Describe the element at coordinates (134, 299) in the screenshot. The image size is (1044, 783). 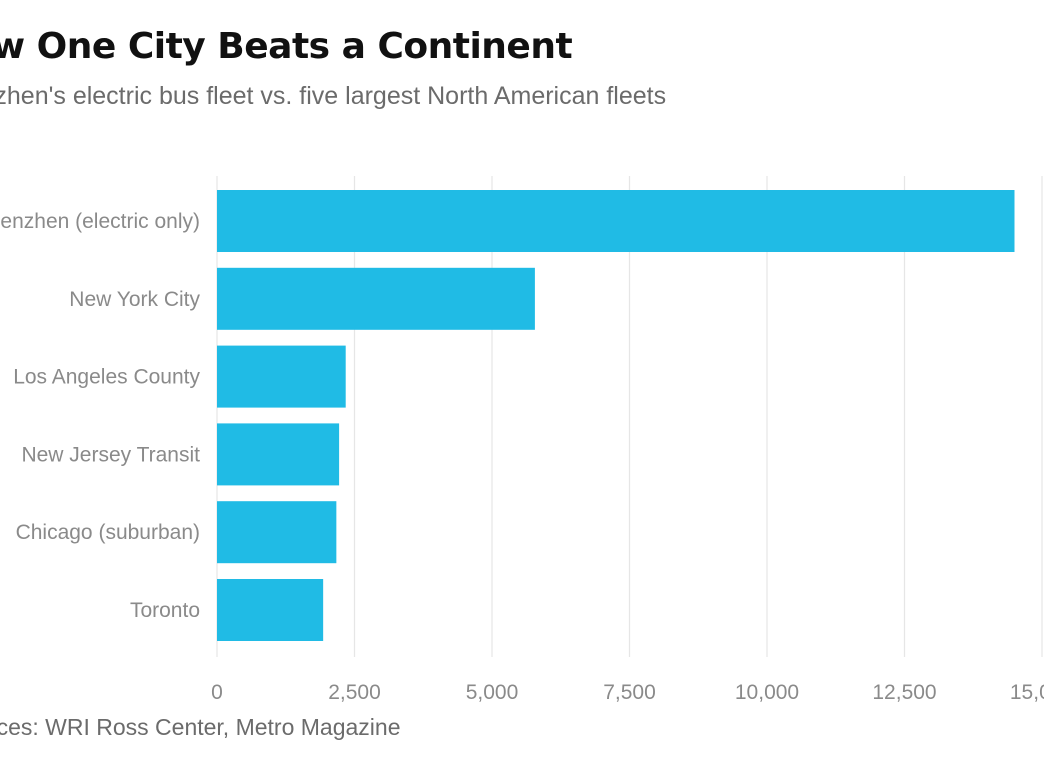
I see `category-label: New York City` at that location.